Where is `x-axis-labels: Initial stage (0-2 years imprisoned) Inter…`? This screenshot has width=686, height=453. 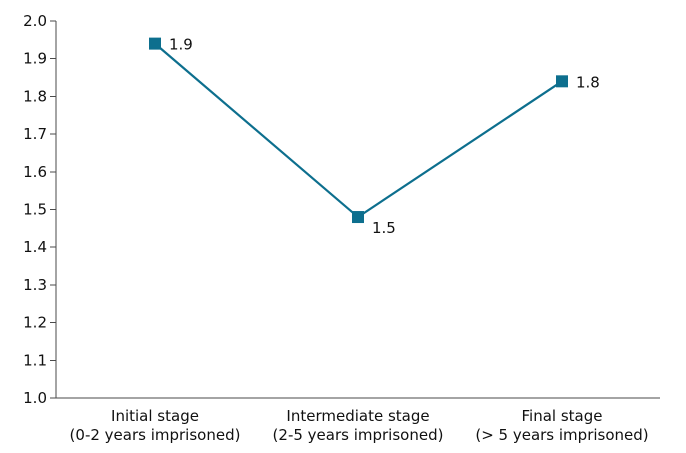
x-axis-labels: Initial stage (0-2 years imprisoned) Inter… is located at coordinates (359, 425).